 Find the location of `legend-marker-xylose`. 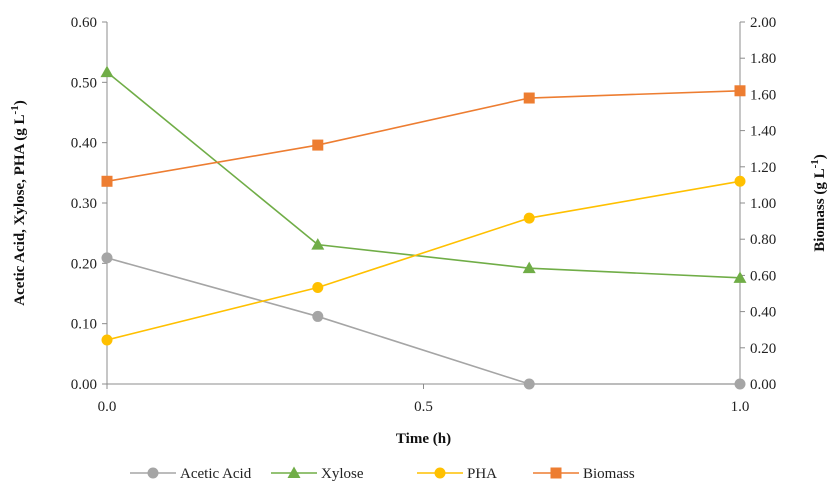

legend-marker-xylose is located at coordinates (294, 472).